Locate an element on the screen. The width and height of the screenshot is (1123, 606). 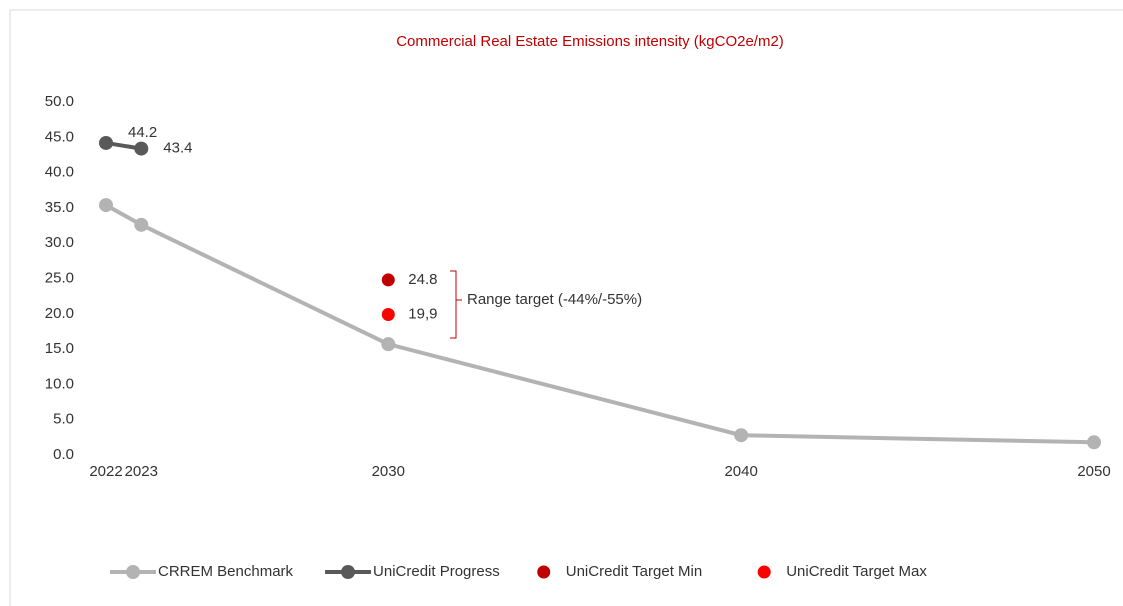
x-tick-label: 2030 is located at coordinates (388, 471).